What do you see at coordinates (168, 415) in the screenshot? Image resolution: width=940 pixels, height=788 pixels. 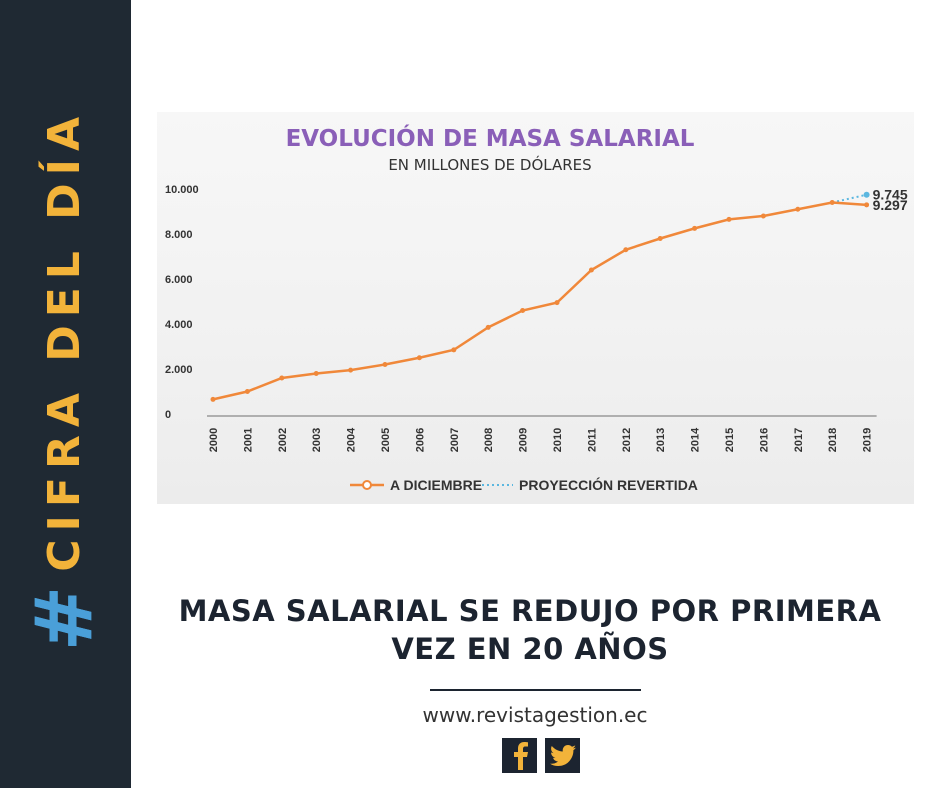 I see `y-tick-label: 0` at bounding box center [168, 415].